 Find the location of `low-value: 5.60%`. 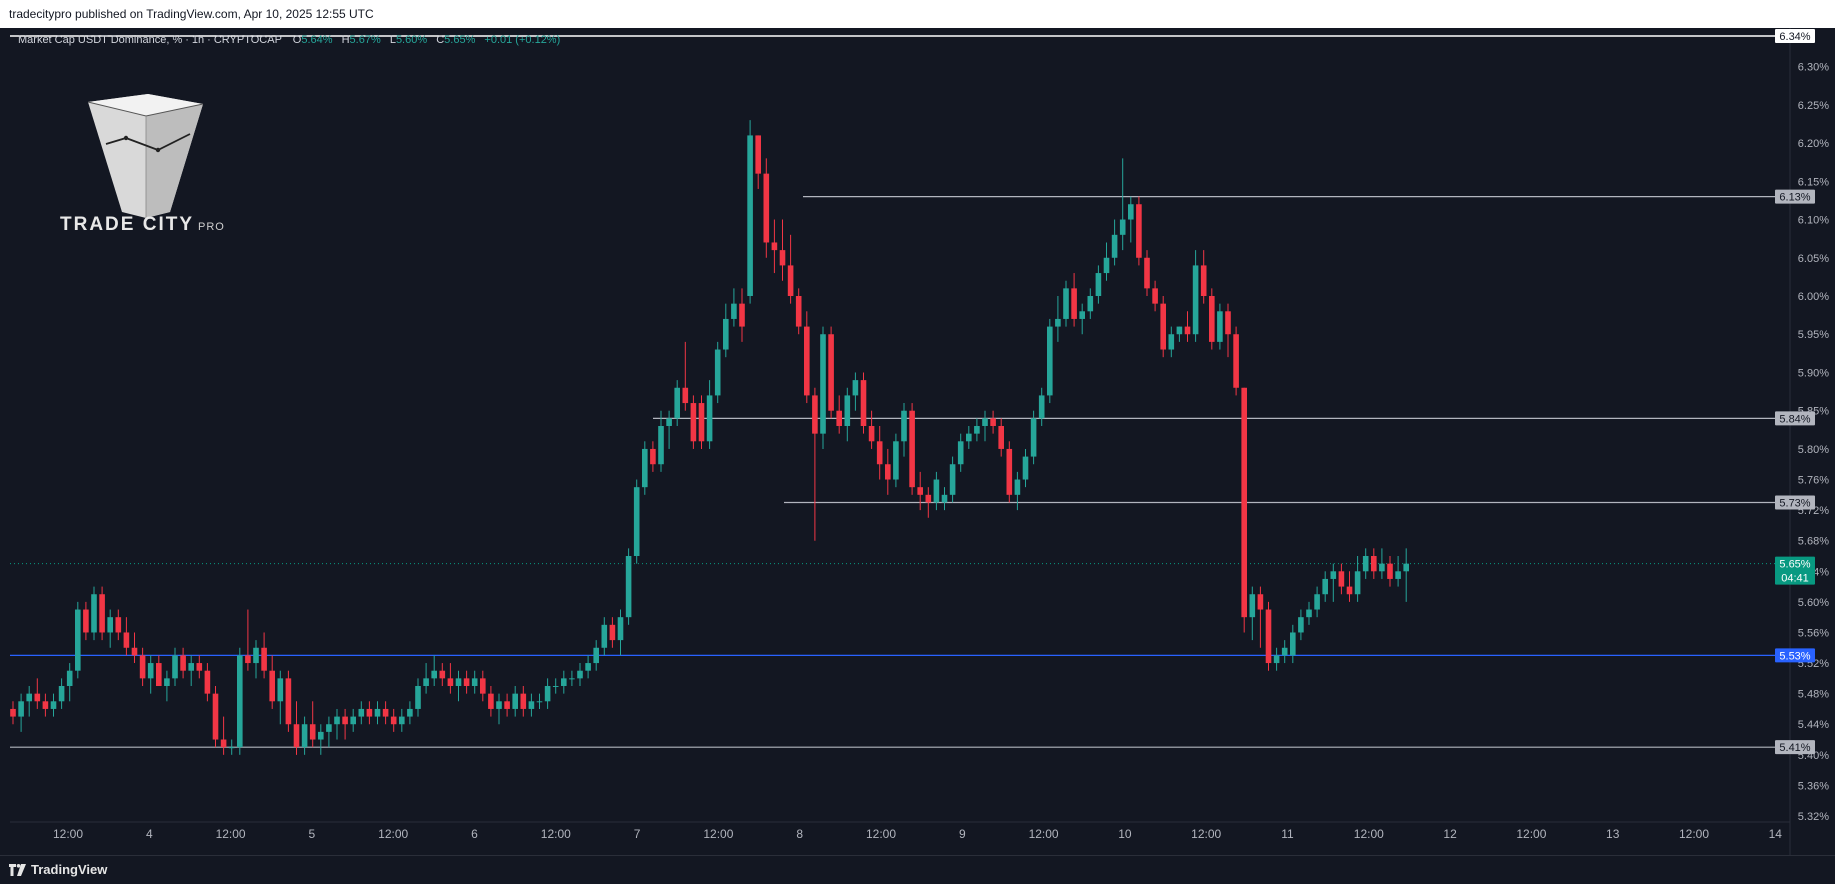

low-value: 5.60% is located at coordinates (411, 40).